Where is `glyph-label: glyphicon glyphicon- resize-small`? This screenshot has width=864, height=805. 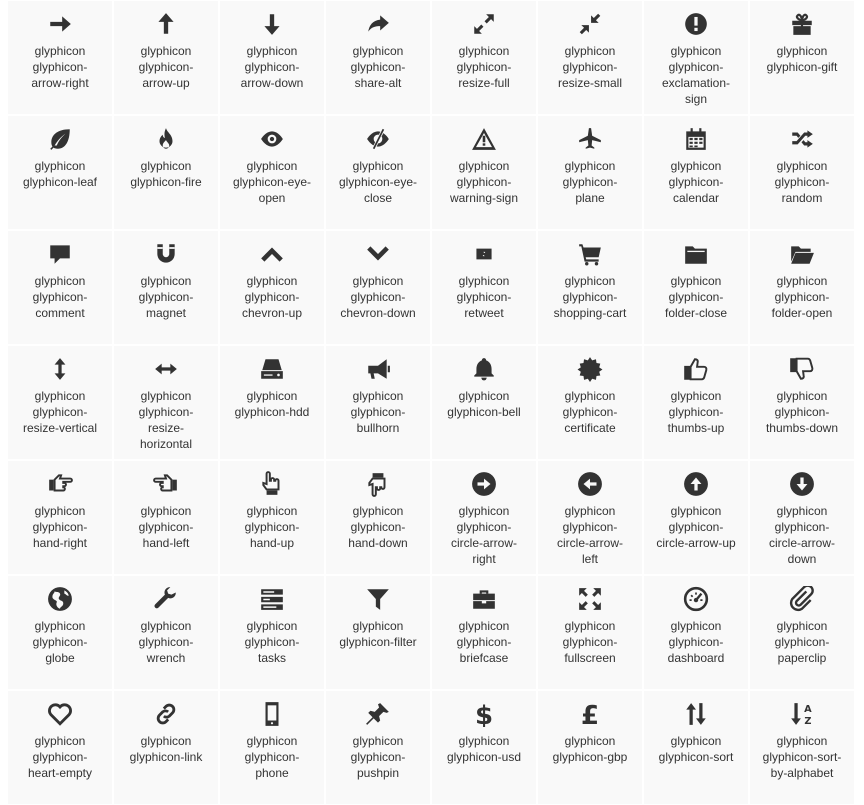
glyph-label: glyphicon glyphicon- resize-small is located at coordinates (589, 67).